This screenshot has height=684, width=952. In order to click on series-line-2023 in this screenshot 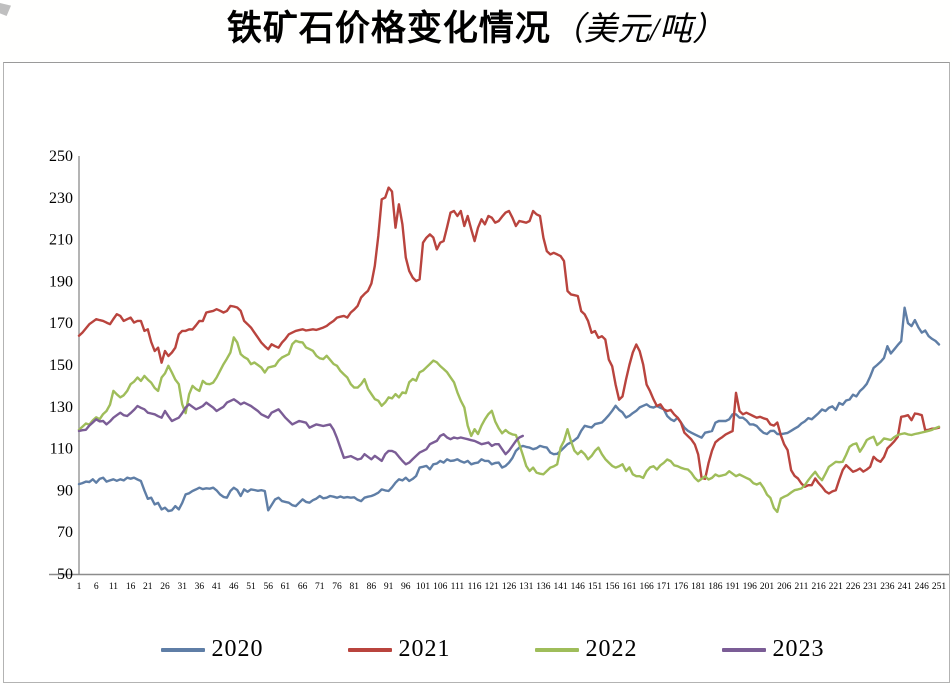, I will do `click(300, 432)`.